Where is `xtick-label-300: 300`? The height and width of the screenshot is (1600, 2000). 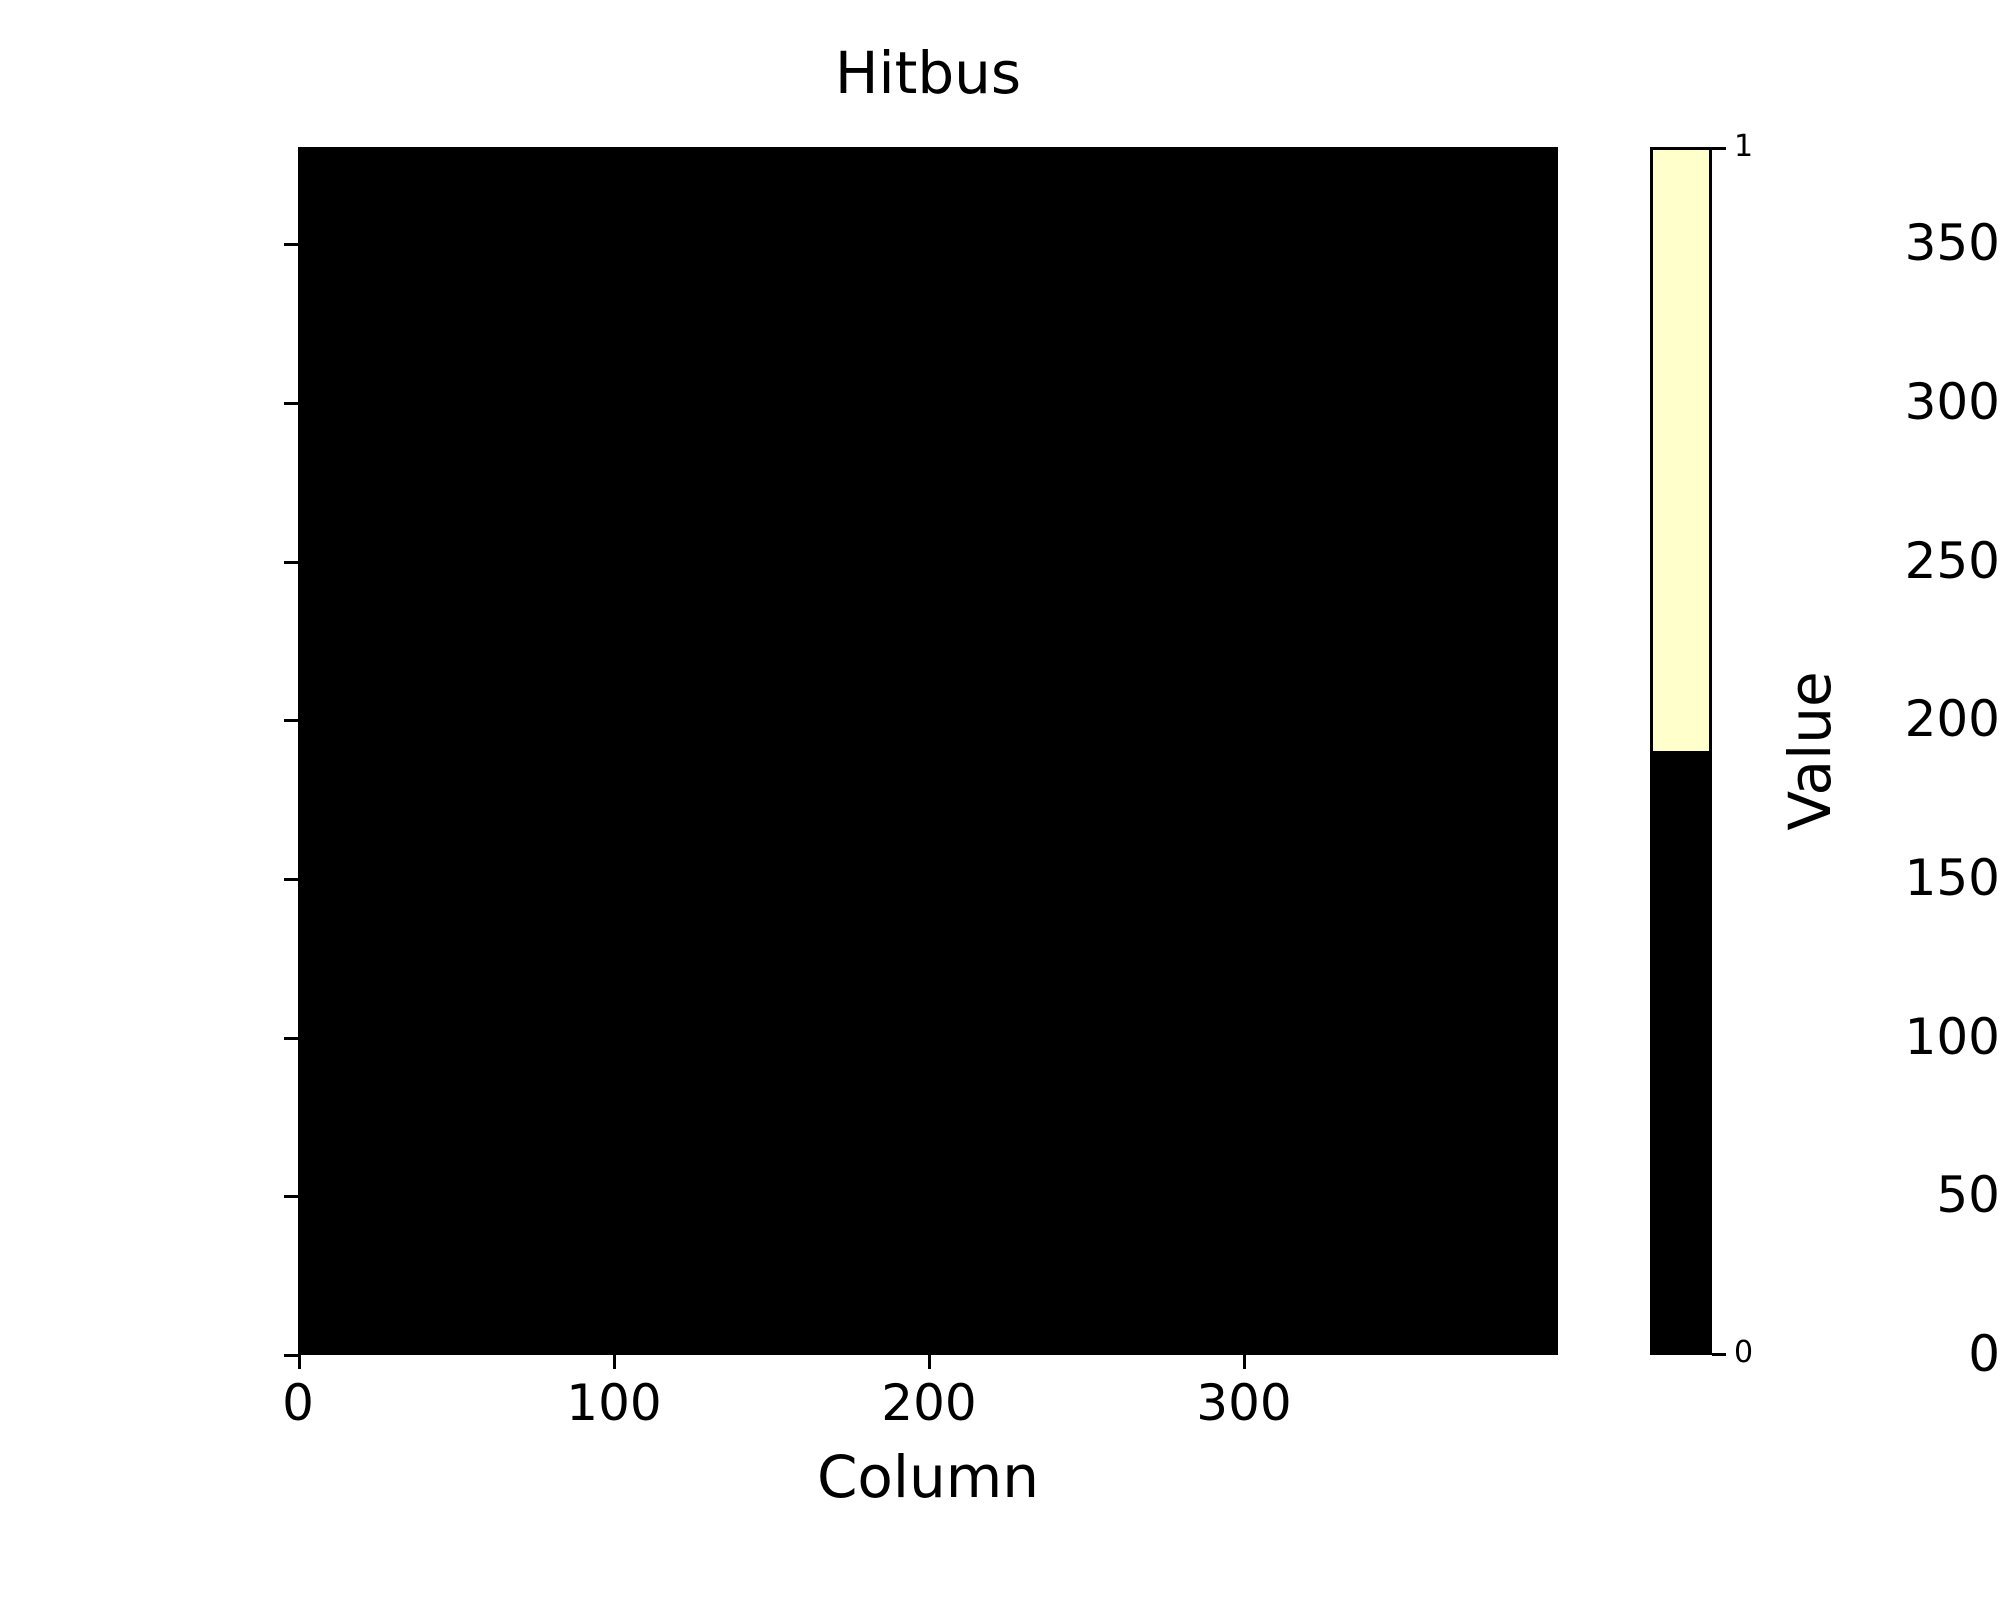 xtick-label-300: 300 is located at coordinates (1244, 1403).